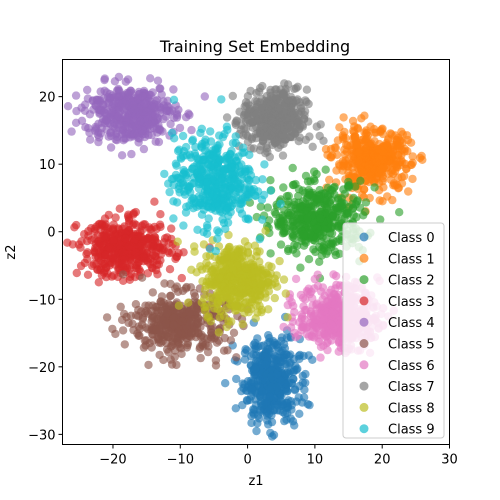  Describe the element at coordinates (411, 259) in the screenshot. I see `legend-label: Class 1` at that location.